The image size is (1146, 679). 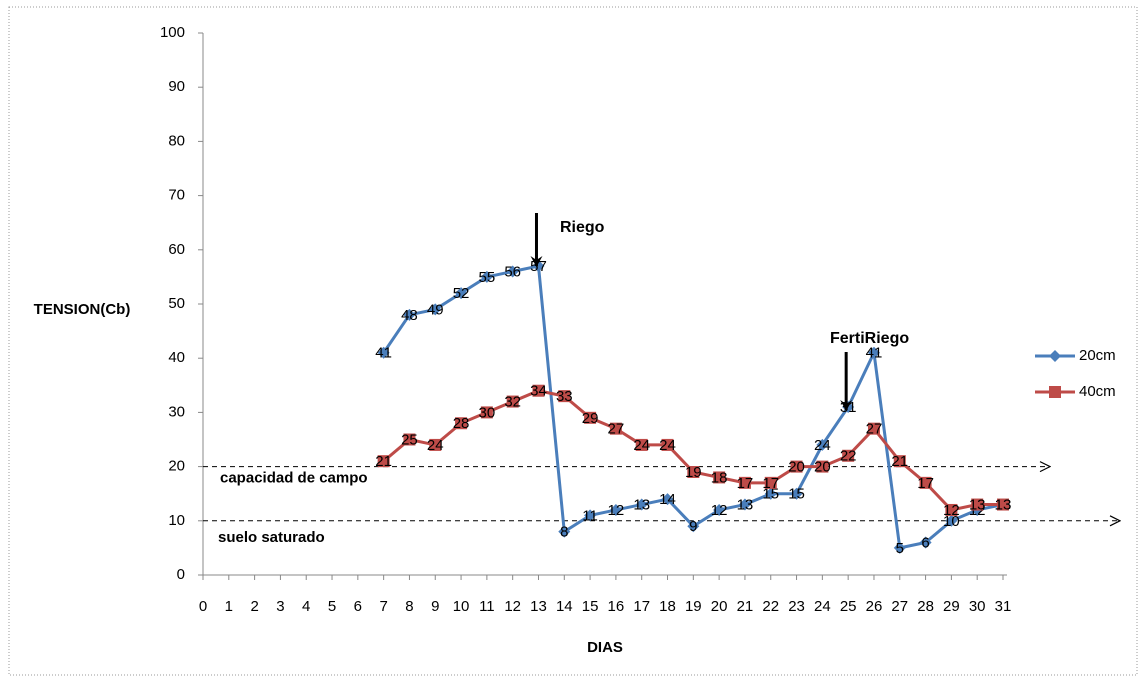 What do you see at coordinates (254, 606) in the screenshot?
I see `x-tick-label: 2` at bounding box center [254, 606].